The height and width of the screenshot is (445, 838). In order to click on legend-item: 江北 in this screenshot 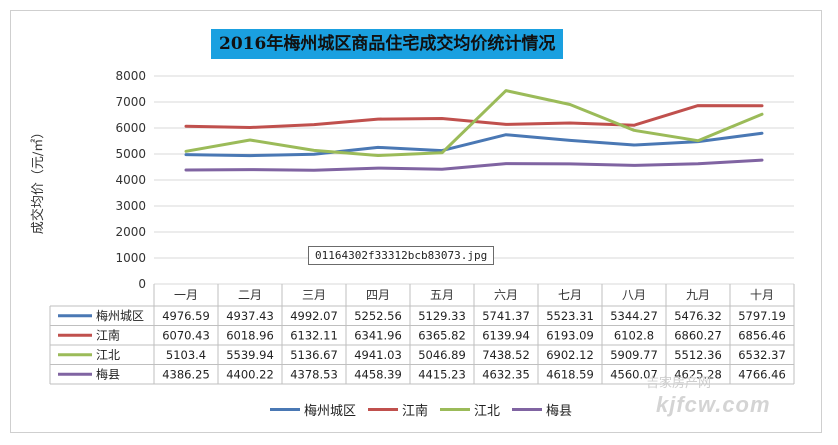, I will do `click(470, 409)`.